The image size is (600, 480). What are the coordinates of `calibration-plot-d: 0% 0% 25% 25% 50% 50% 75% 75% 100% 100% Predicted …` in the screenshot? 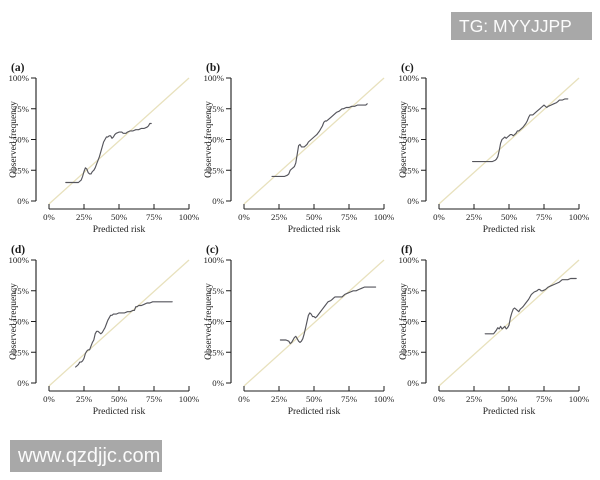 It's located at (104, 330).